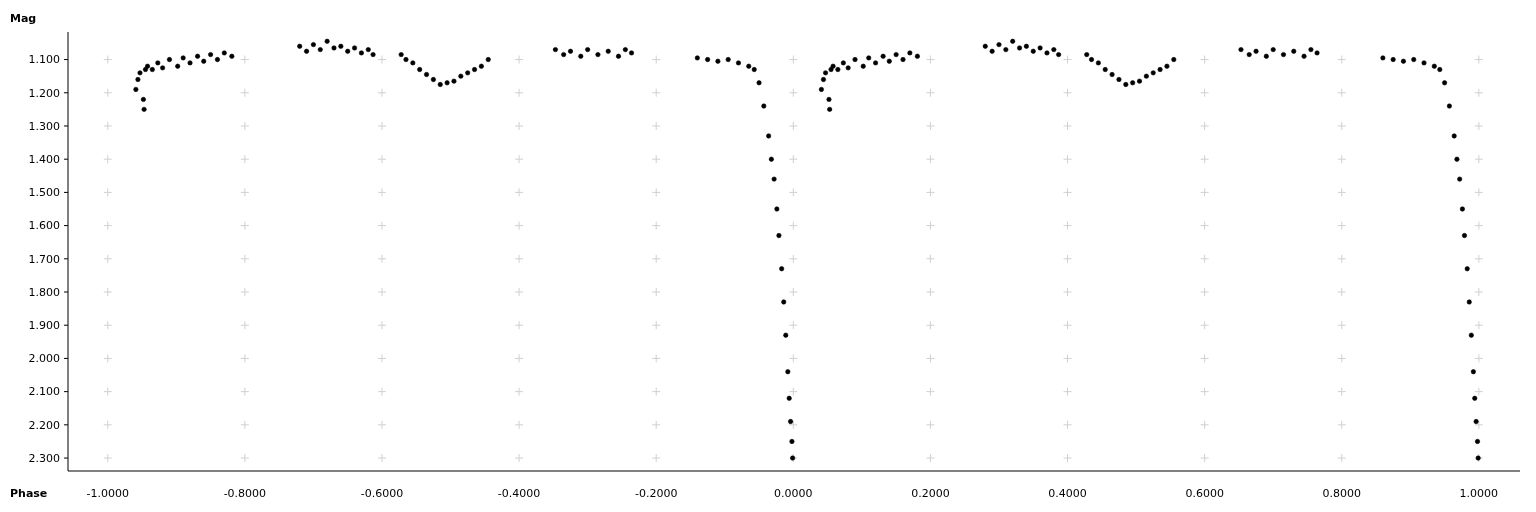 This screenshot has height=512, width=1536. What do you see at coordinates (930, 493) in the screenshot?
I see `x-tick-label: 0.2000` at bounding box center [930, 493].